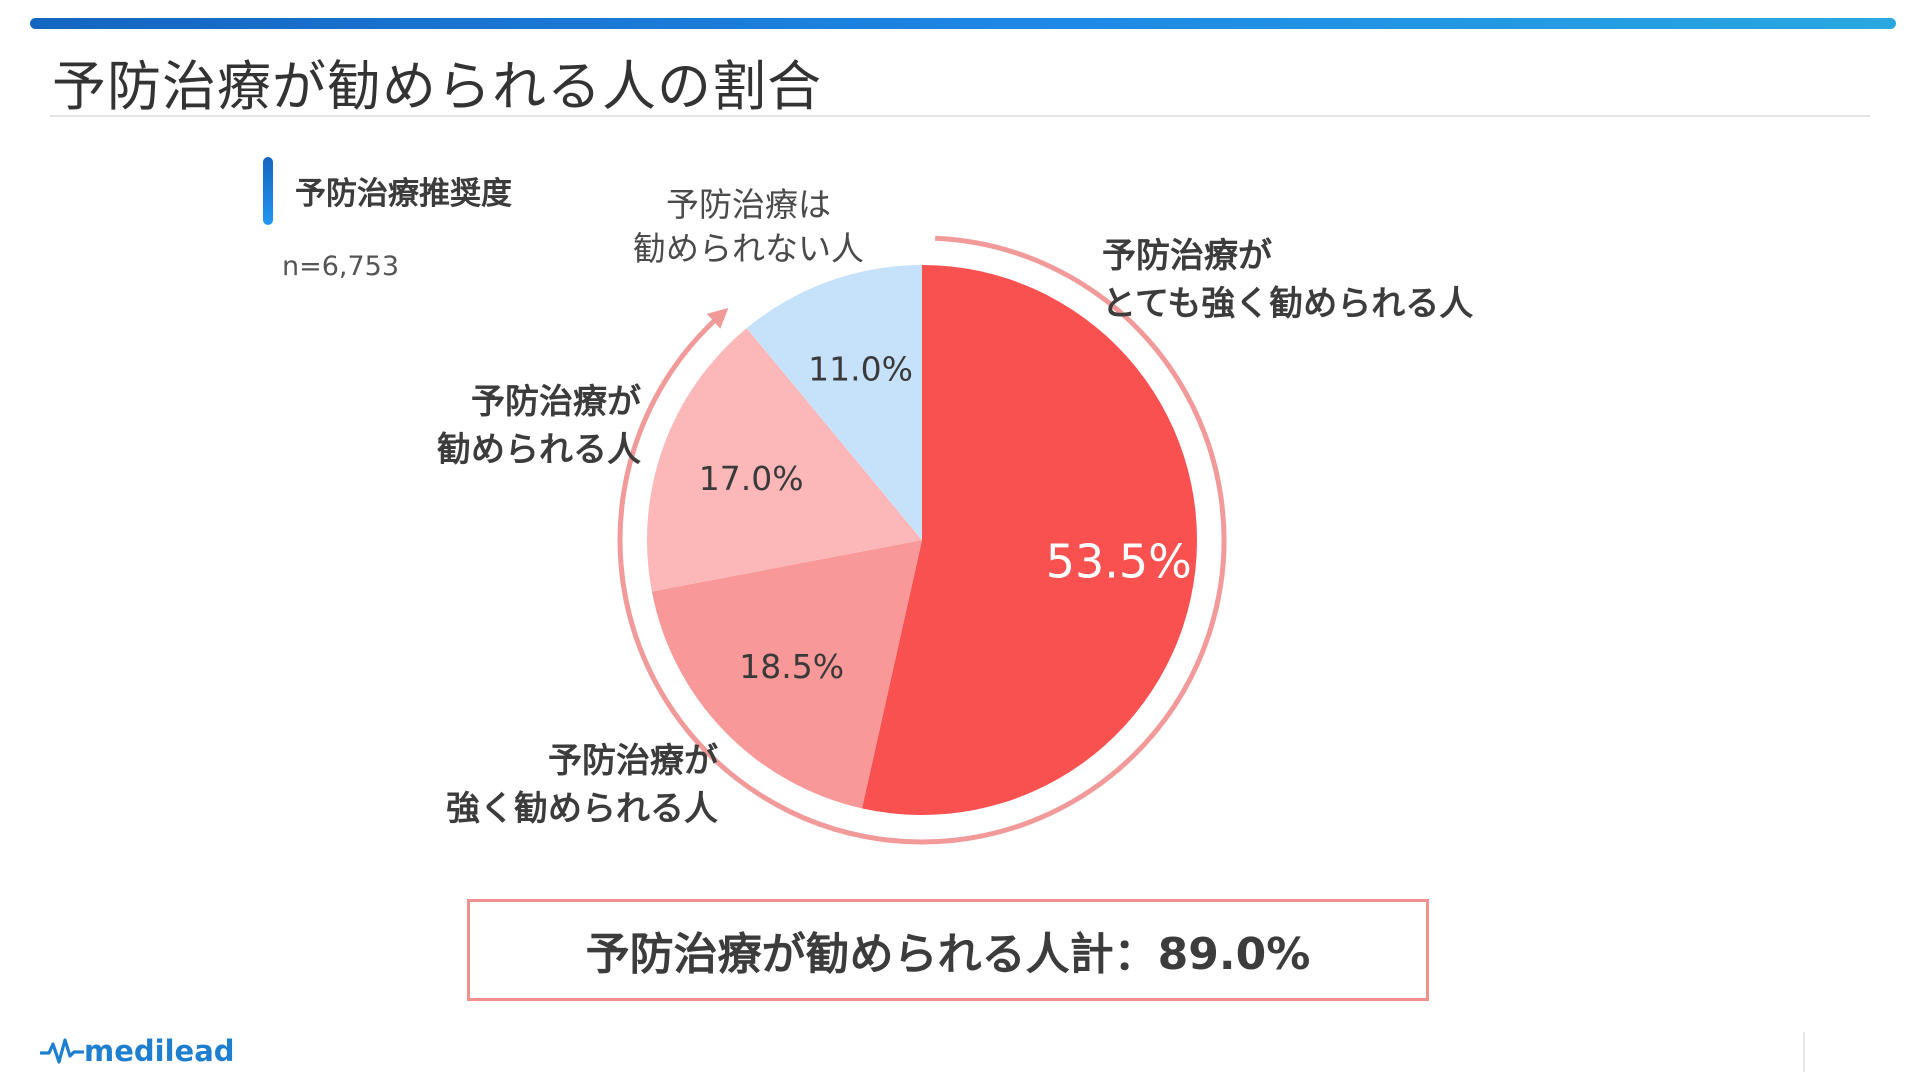  I want to click on pulse-icon, so click(62, 1051).